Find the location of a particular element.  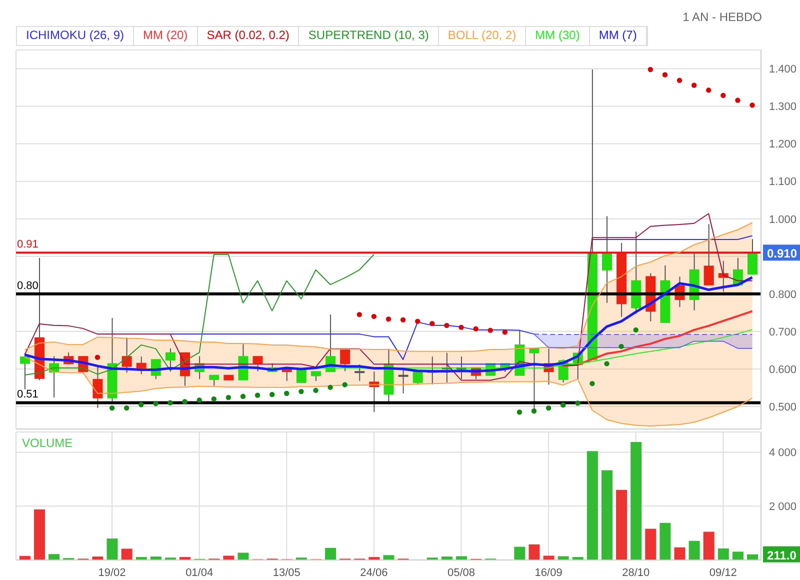

x-tick-label: 13/05 is located at coordinates (286, 572).